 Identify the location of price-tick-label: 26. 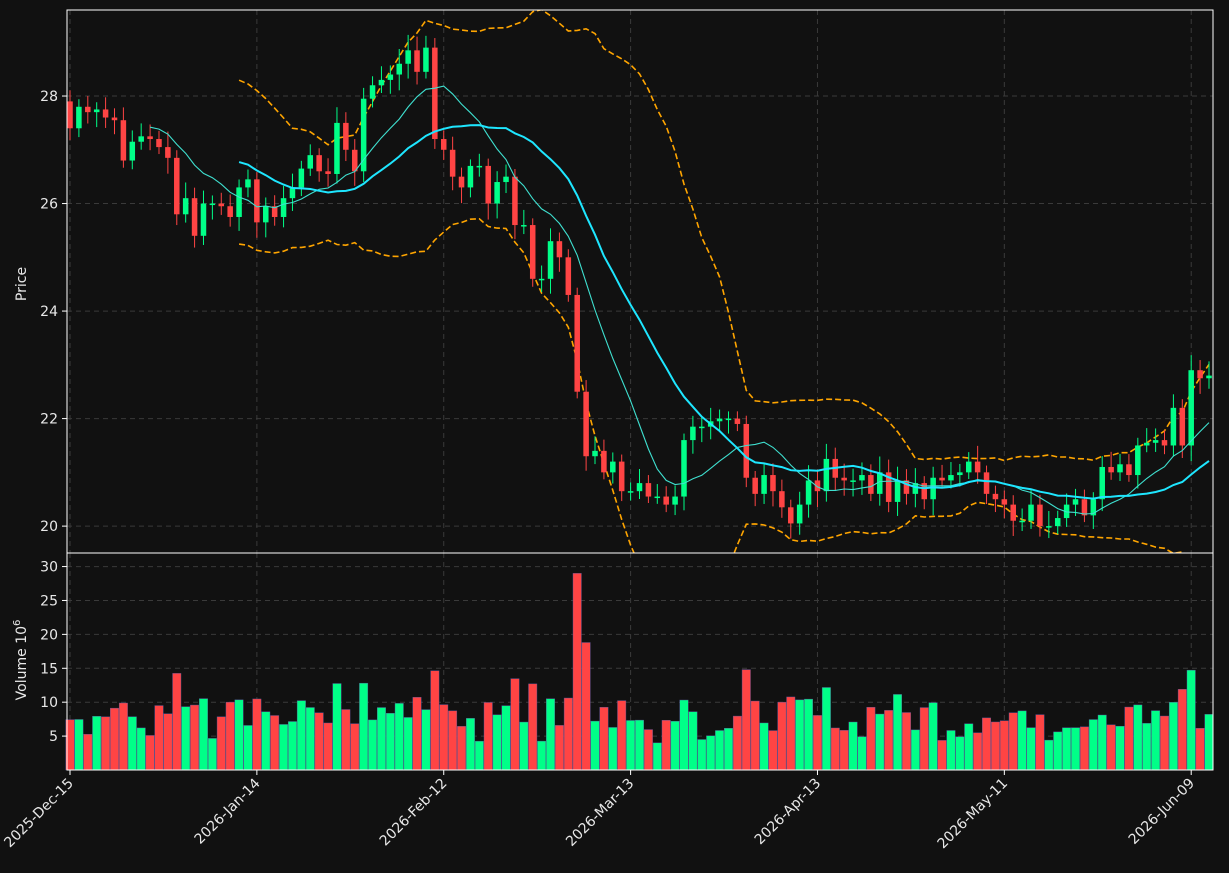
(49, 205).